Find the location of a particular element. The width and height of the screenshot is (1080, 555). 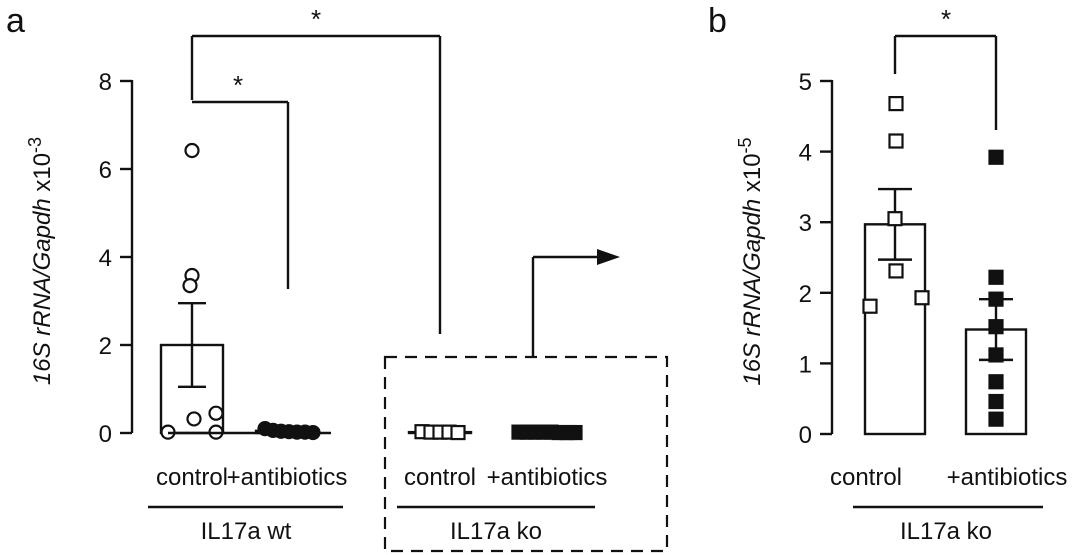

panel-b-y-tick-label: 0 is located at coordinates (805, 435).